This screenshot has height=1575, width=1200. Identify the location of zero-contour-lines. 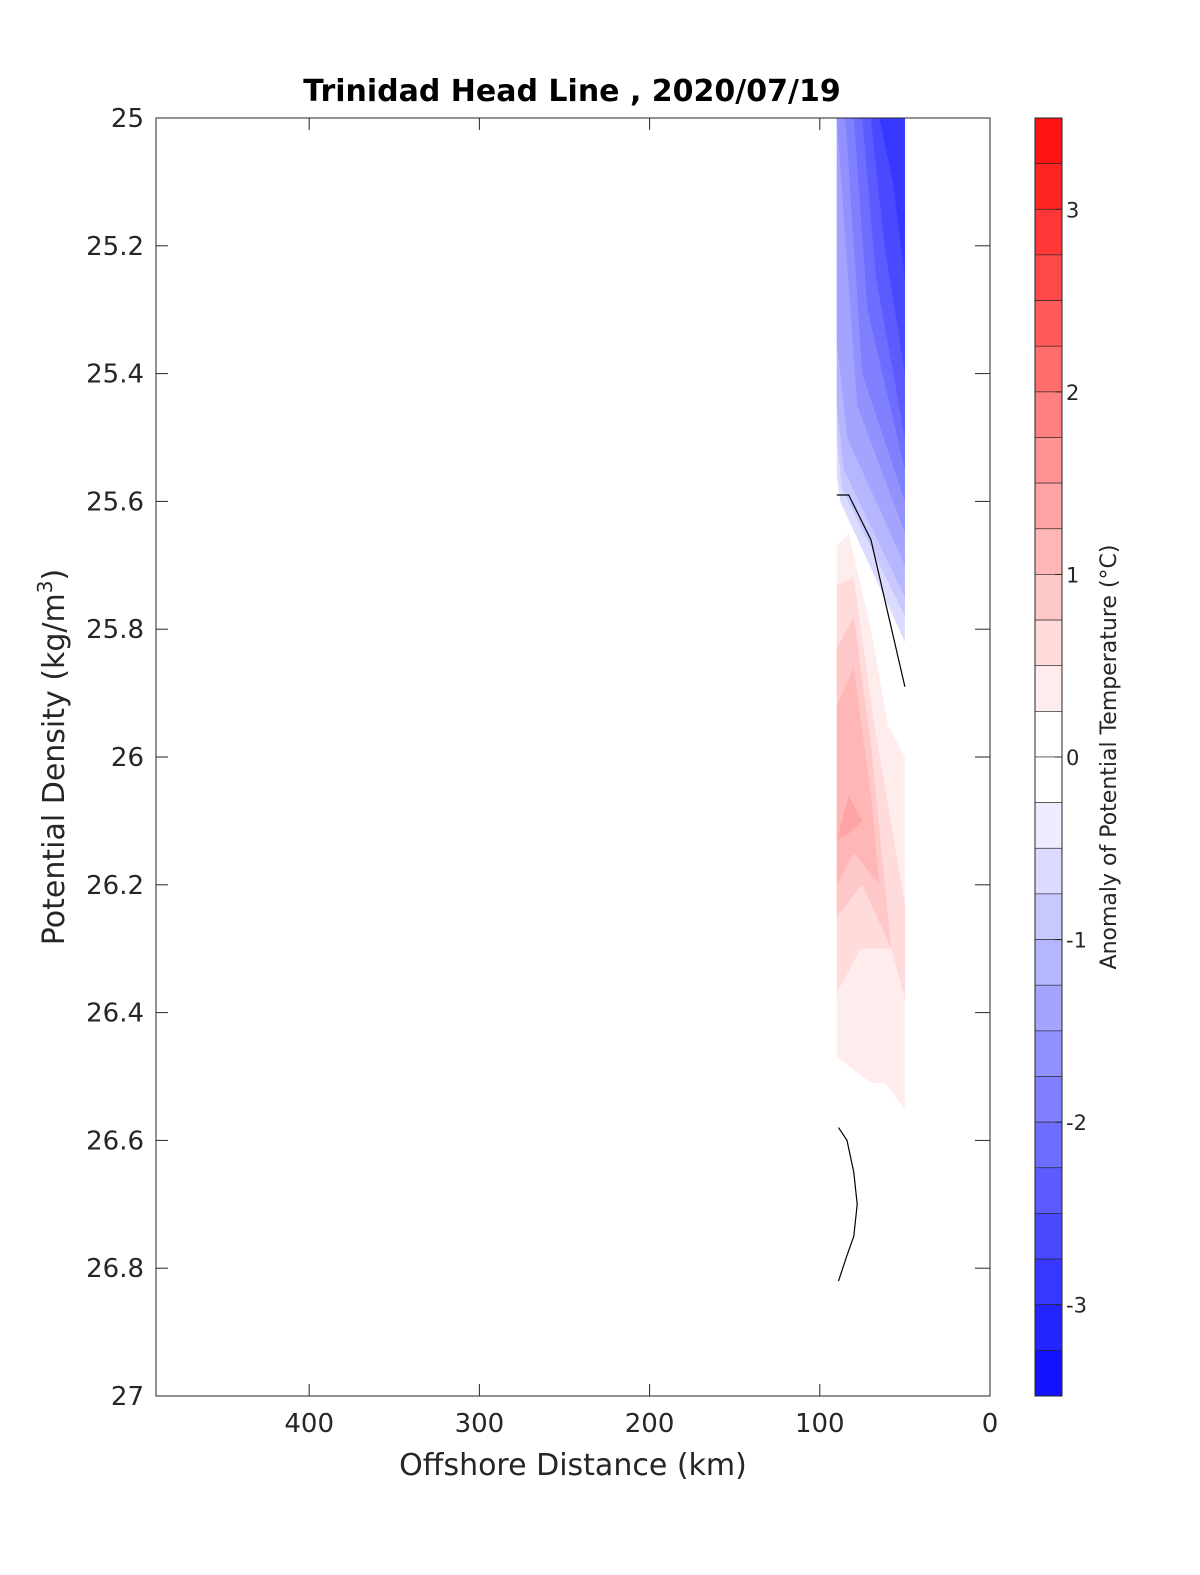
(871, 888).